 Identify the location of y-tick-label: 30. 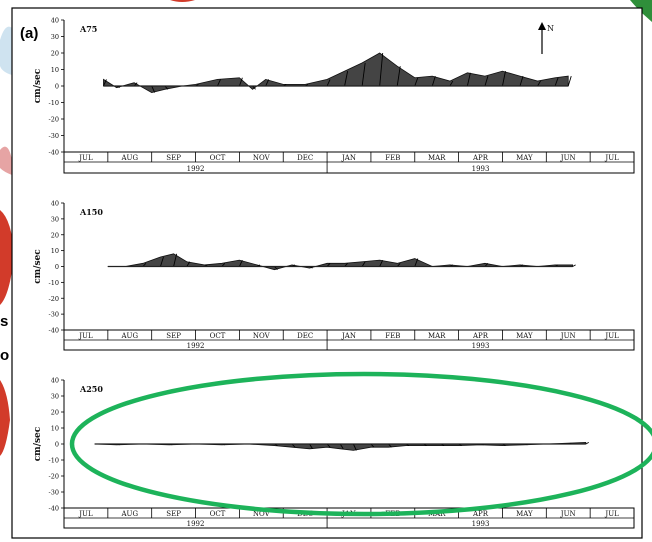
(55, 37).